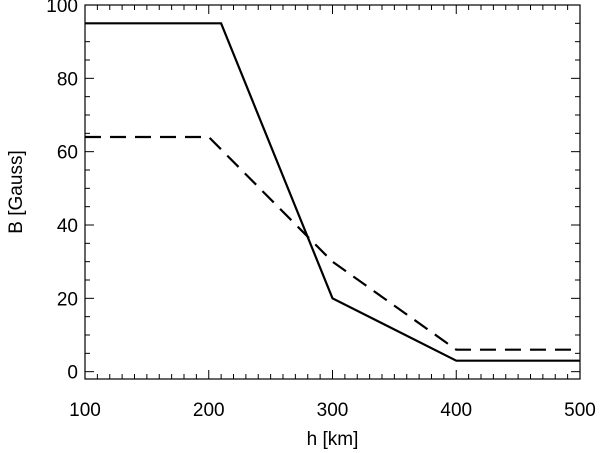 The width and height of the screenshot is (600, 453). What do you see at coordinates (580, 410) in the screenshot?
I see `x-tick-label: 500` at bounding box center [580, 410].